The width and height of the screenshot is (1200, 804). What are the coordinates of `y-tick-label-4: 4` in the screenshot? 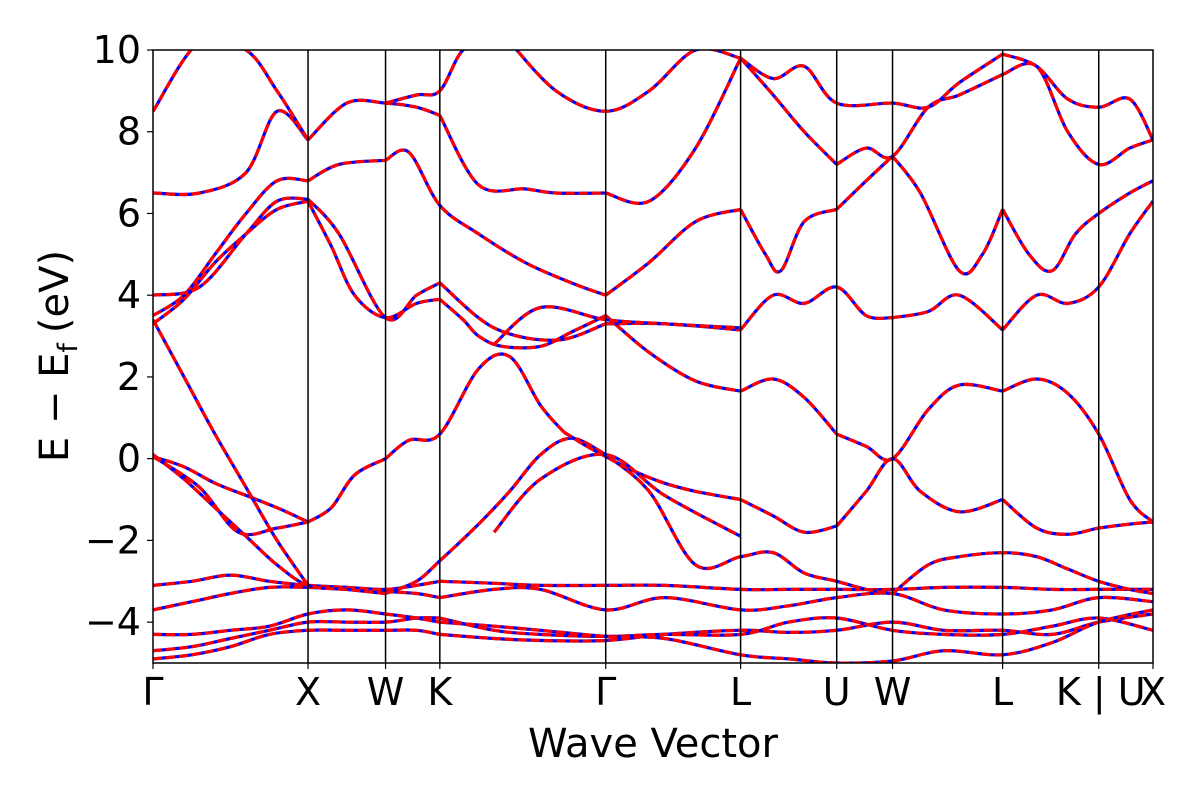 It's located at (129, 295).